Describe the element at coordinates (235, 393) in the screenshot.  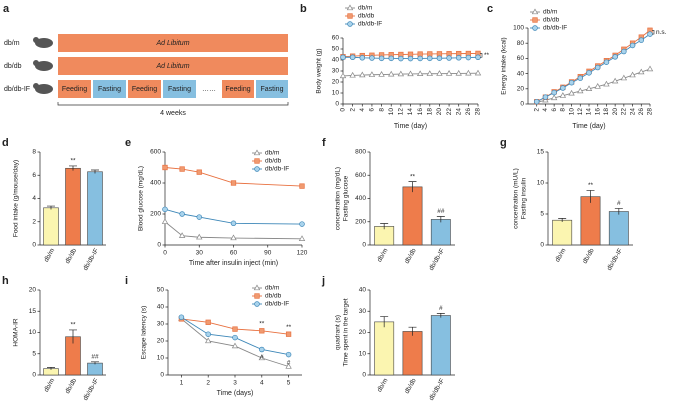
I see `x-axis-label: Time (days)` at that location.